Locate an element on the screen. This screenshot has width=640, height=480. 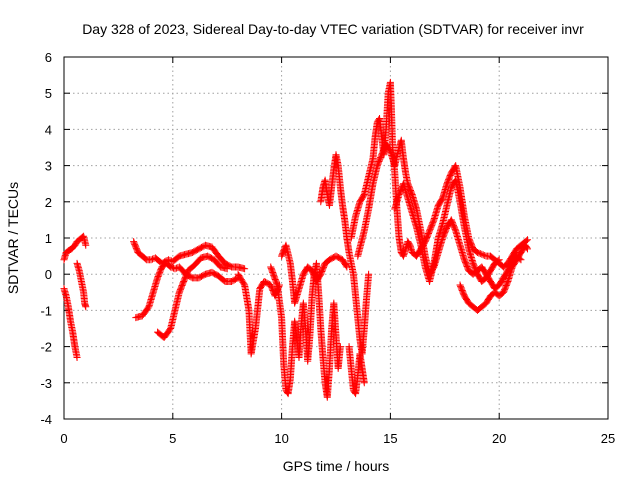
y-tick-label: -4 is located at coordinates (46, 419).